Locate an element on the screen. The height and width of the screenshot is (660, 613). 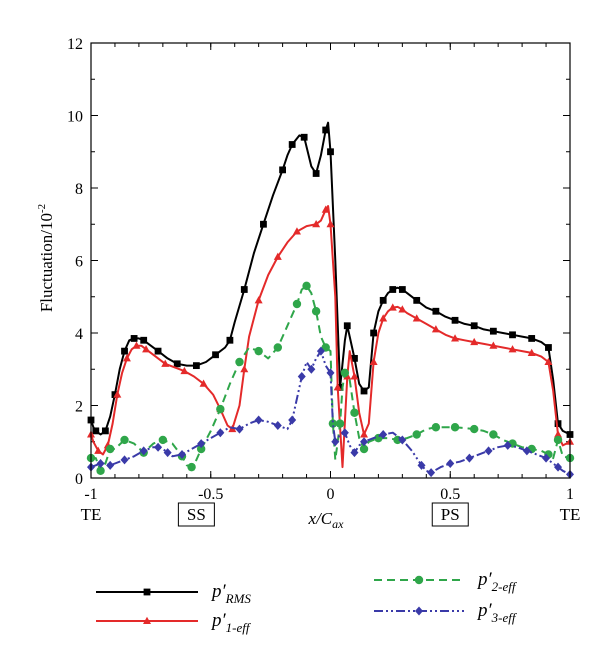
y-axis-title-main: Fluctuation/10 is located at coordinates (46, 262).